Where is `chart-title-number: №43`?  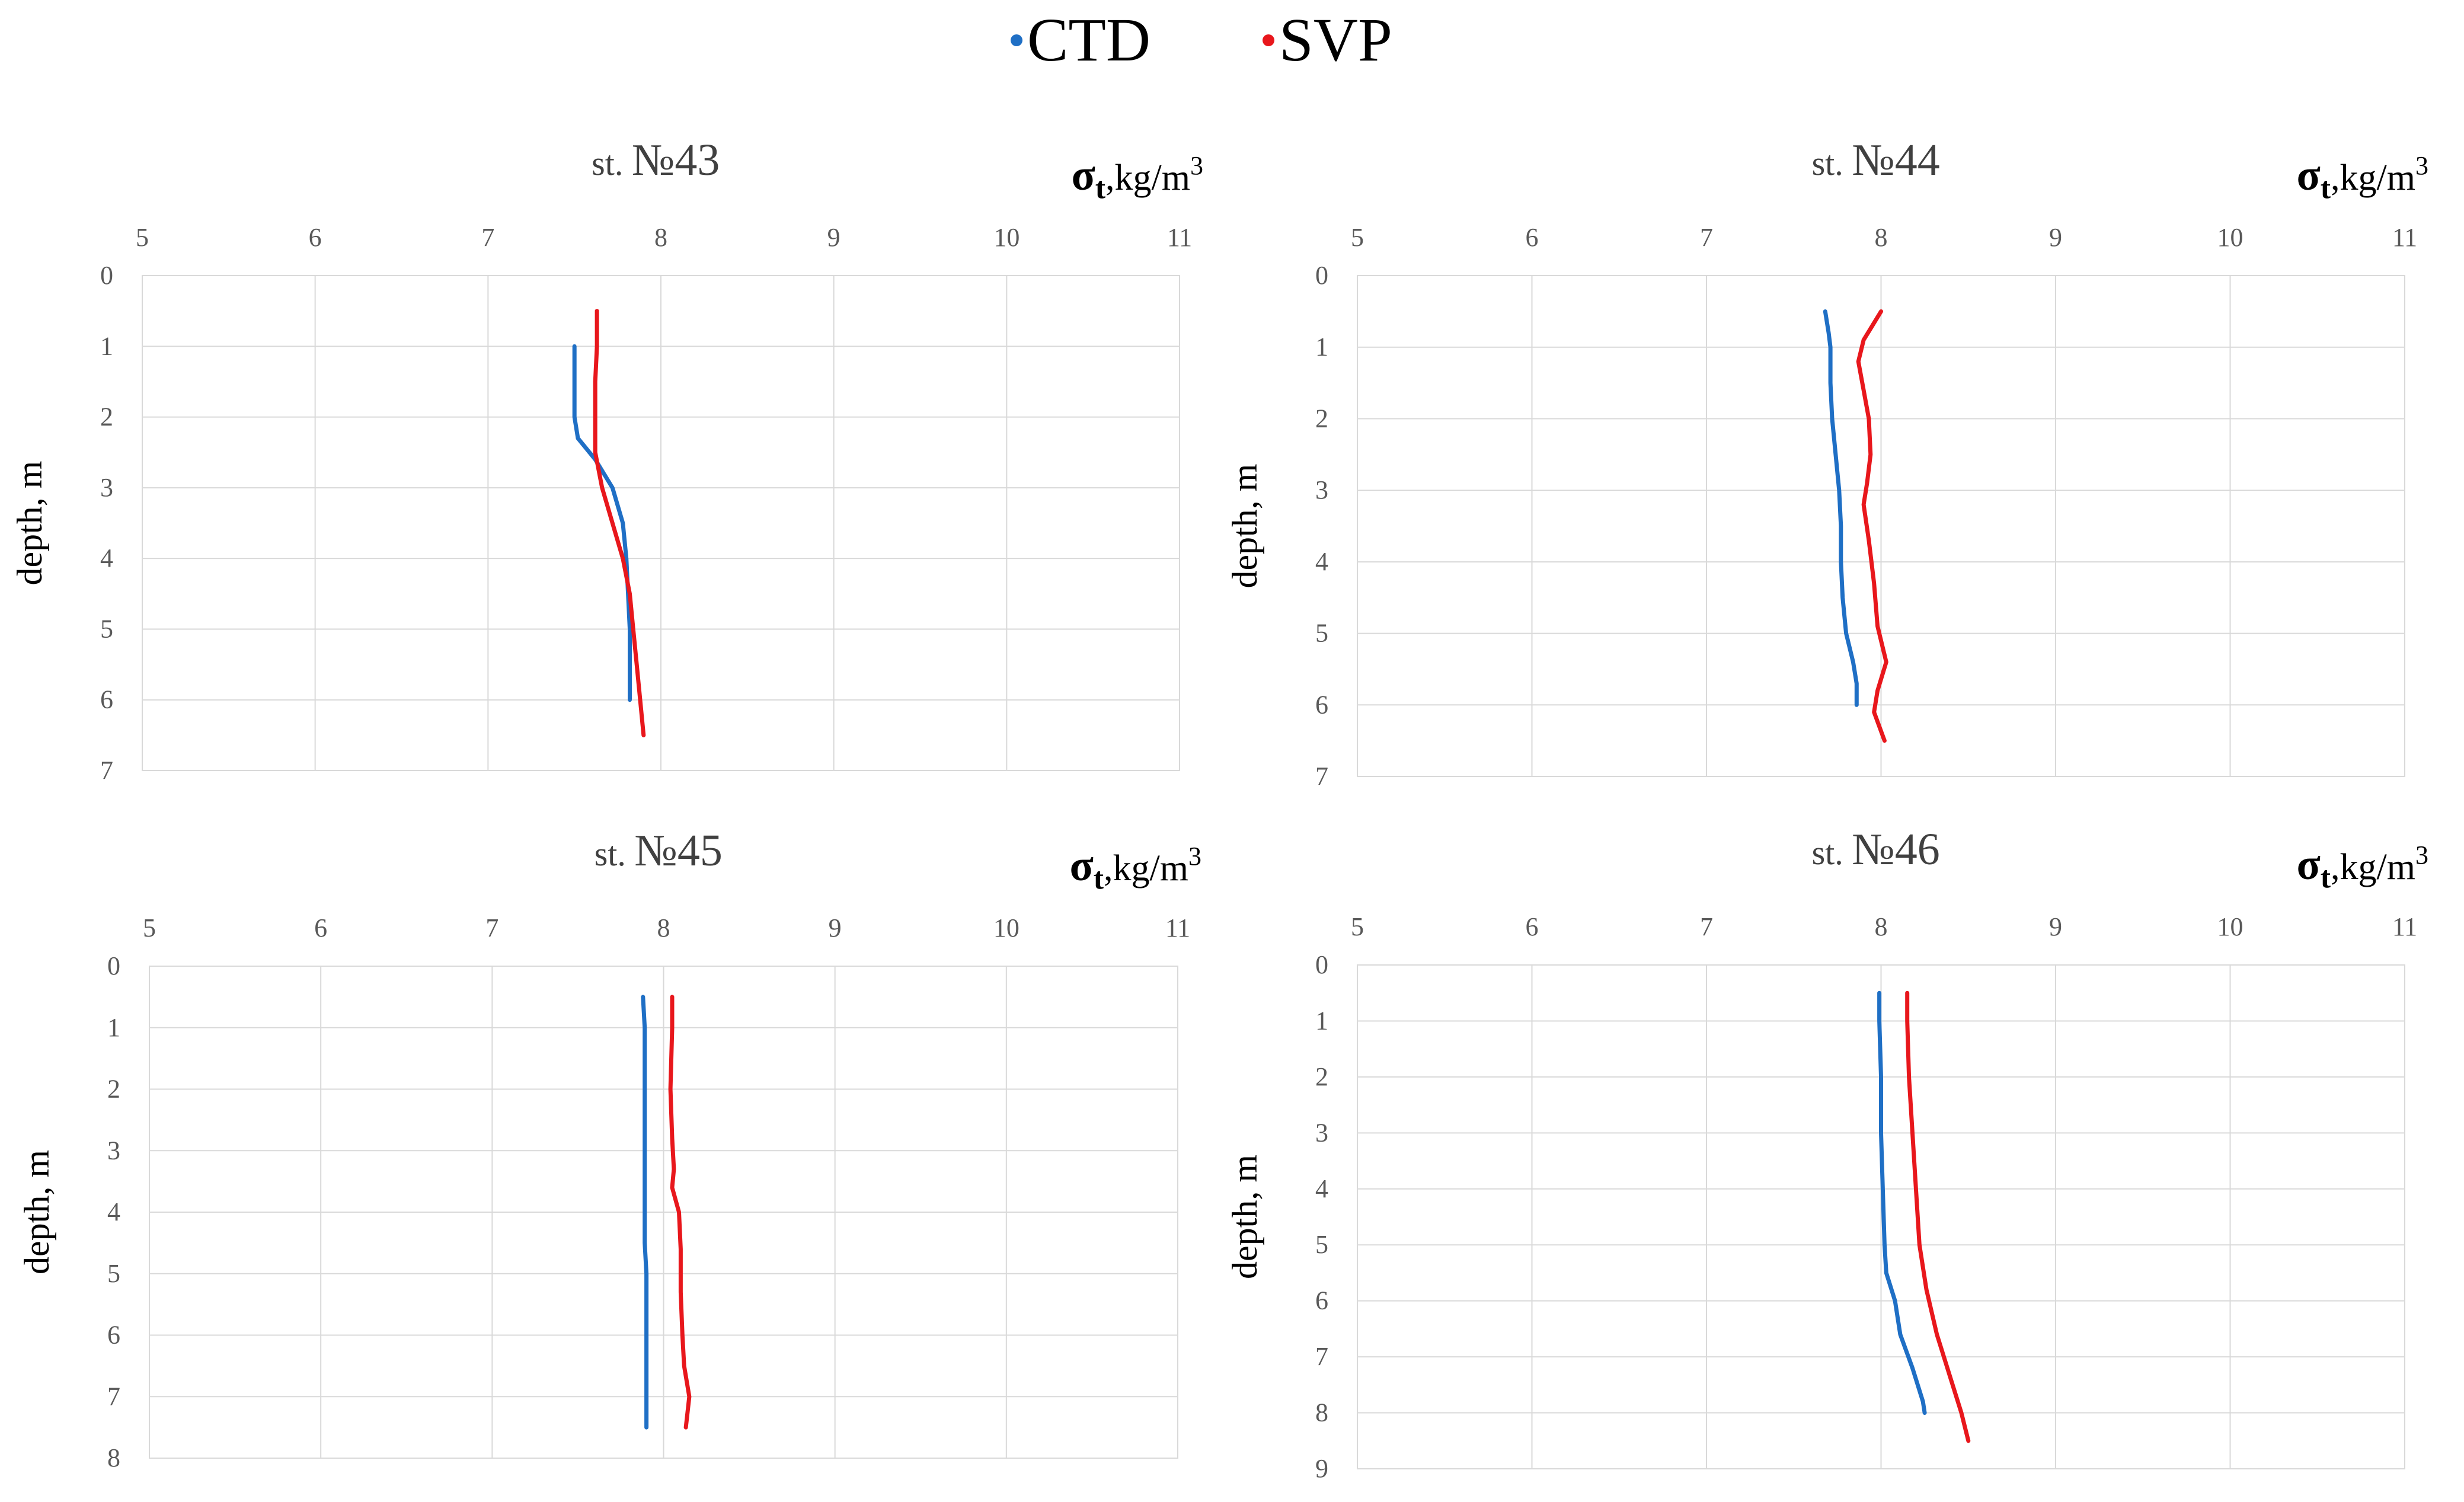
chart-title-number: №43 is located at coordinates (676, 160).